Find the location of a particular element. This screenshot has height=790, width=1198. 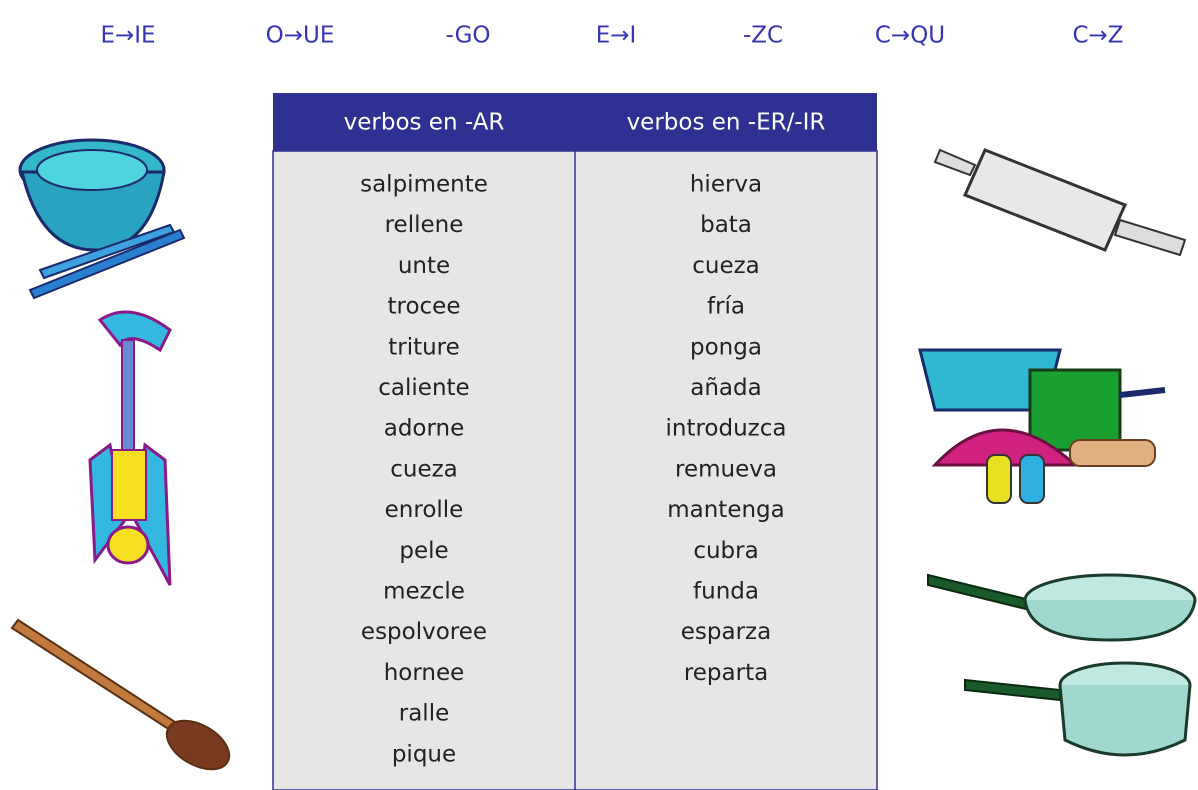

change-label: E→IE is located at coordinates (127, 36).